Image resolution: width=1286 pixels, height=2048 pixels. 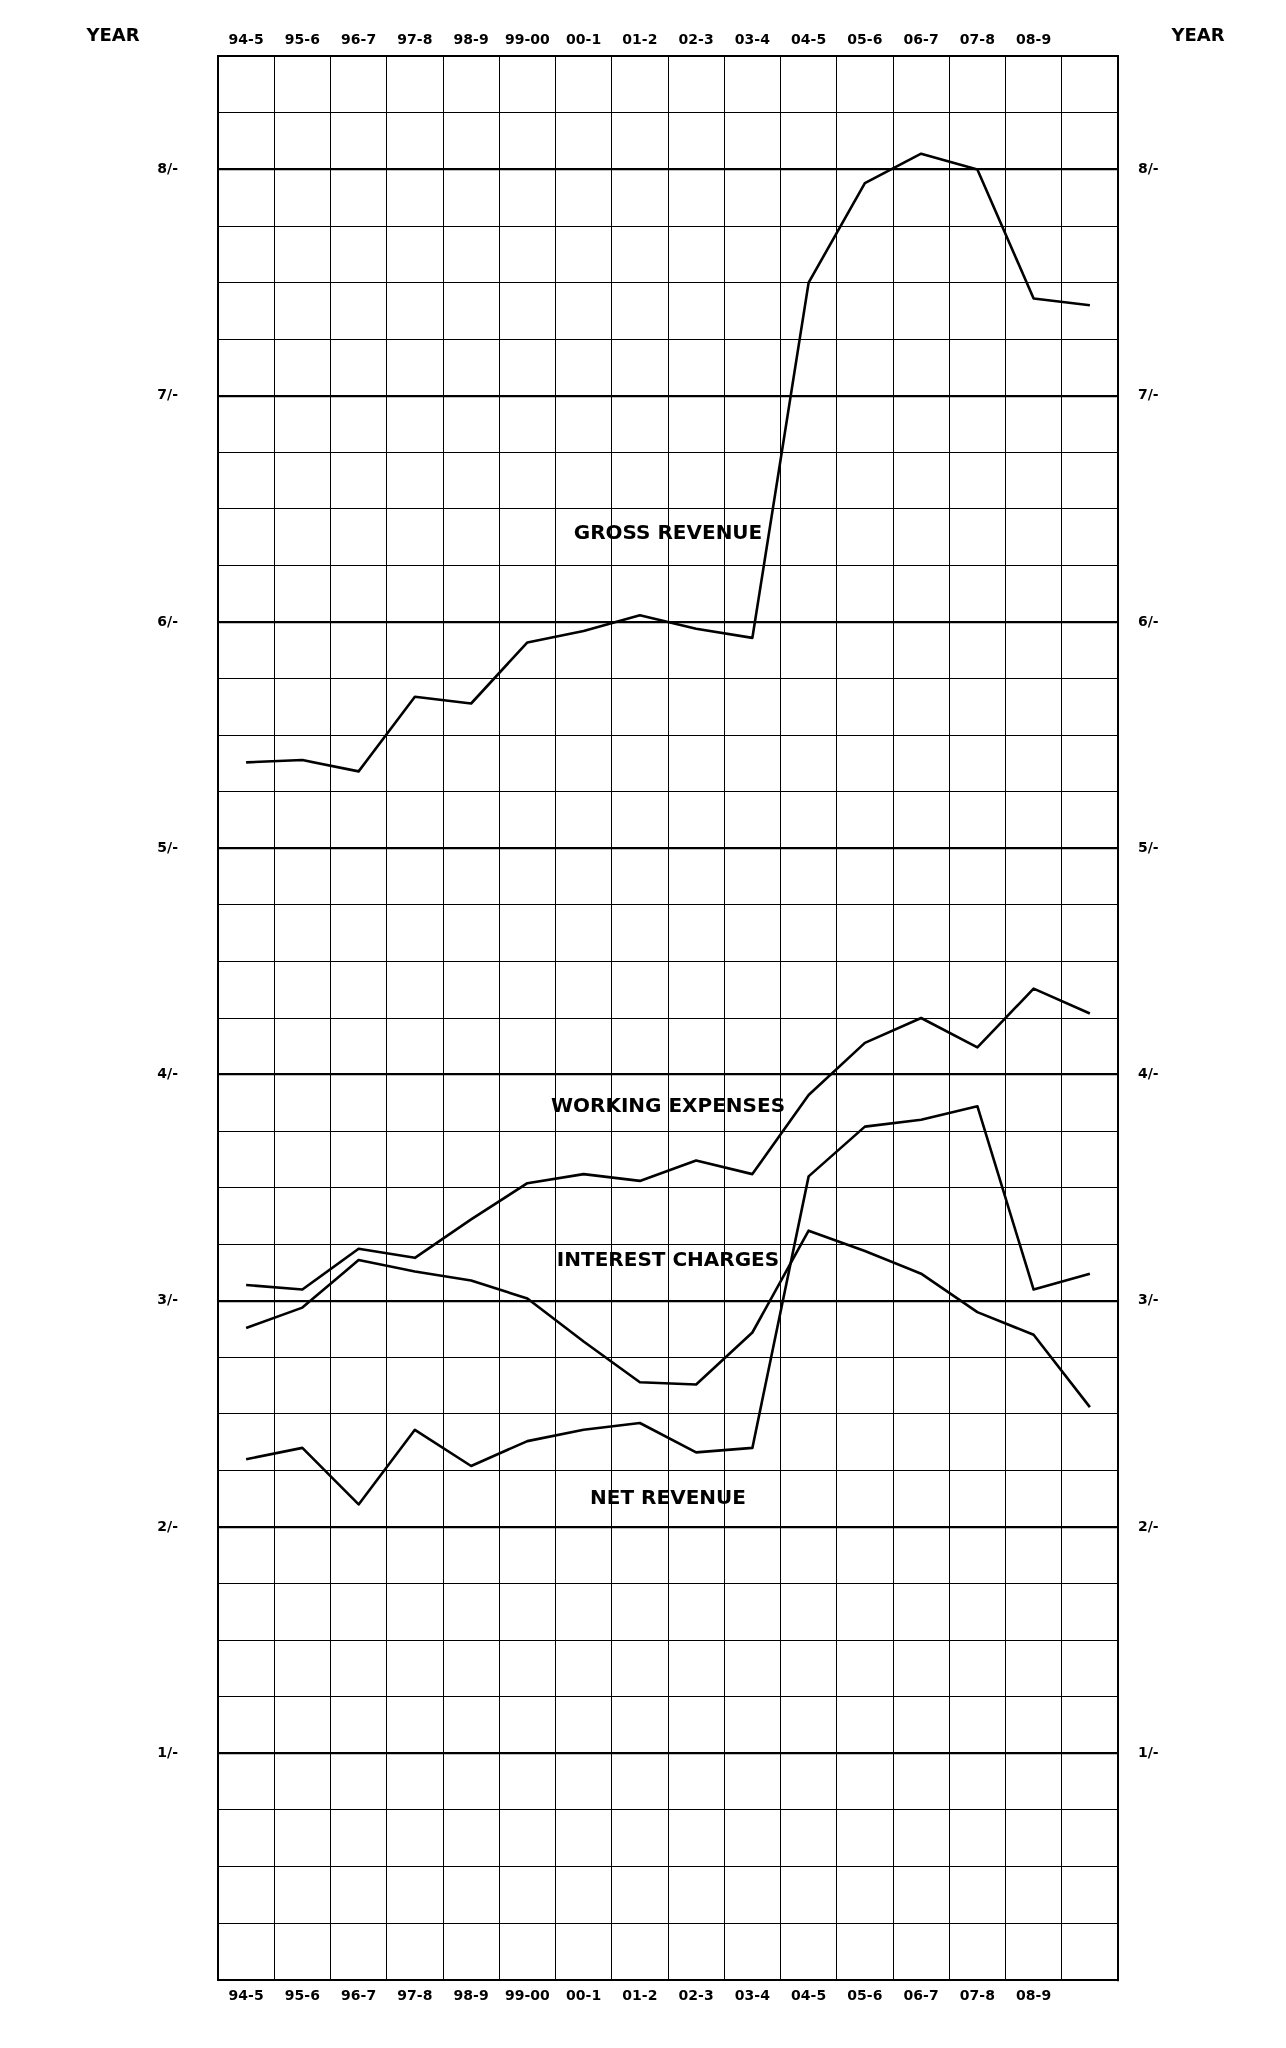 What do you see at coordinates (921, 38) in the screenshot?
I see `category-label: 06-7` at bounding box center [921, 38].